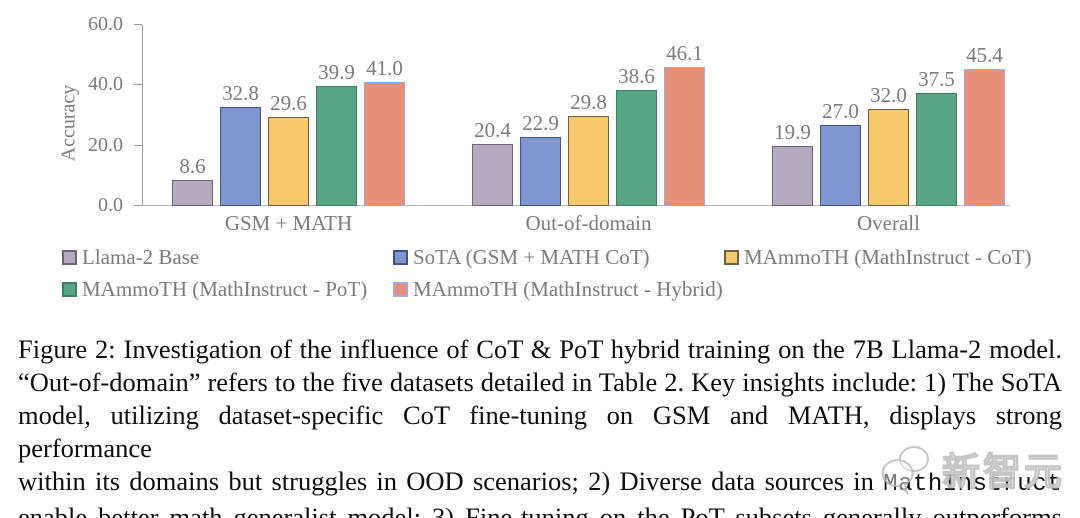 This screenshot has width=1080, height=518. Describe the element at coordinates (384, 68) in the screenshot. I see `bar-value-label: 41.0` at that location.